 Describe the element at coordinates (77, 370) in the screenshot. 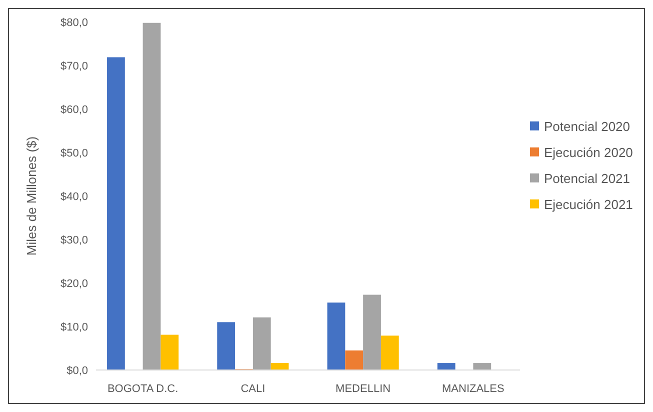

I see `y-tick-label: $0,0` at that location.